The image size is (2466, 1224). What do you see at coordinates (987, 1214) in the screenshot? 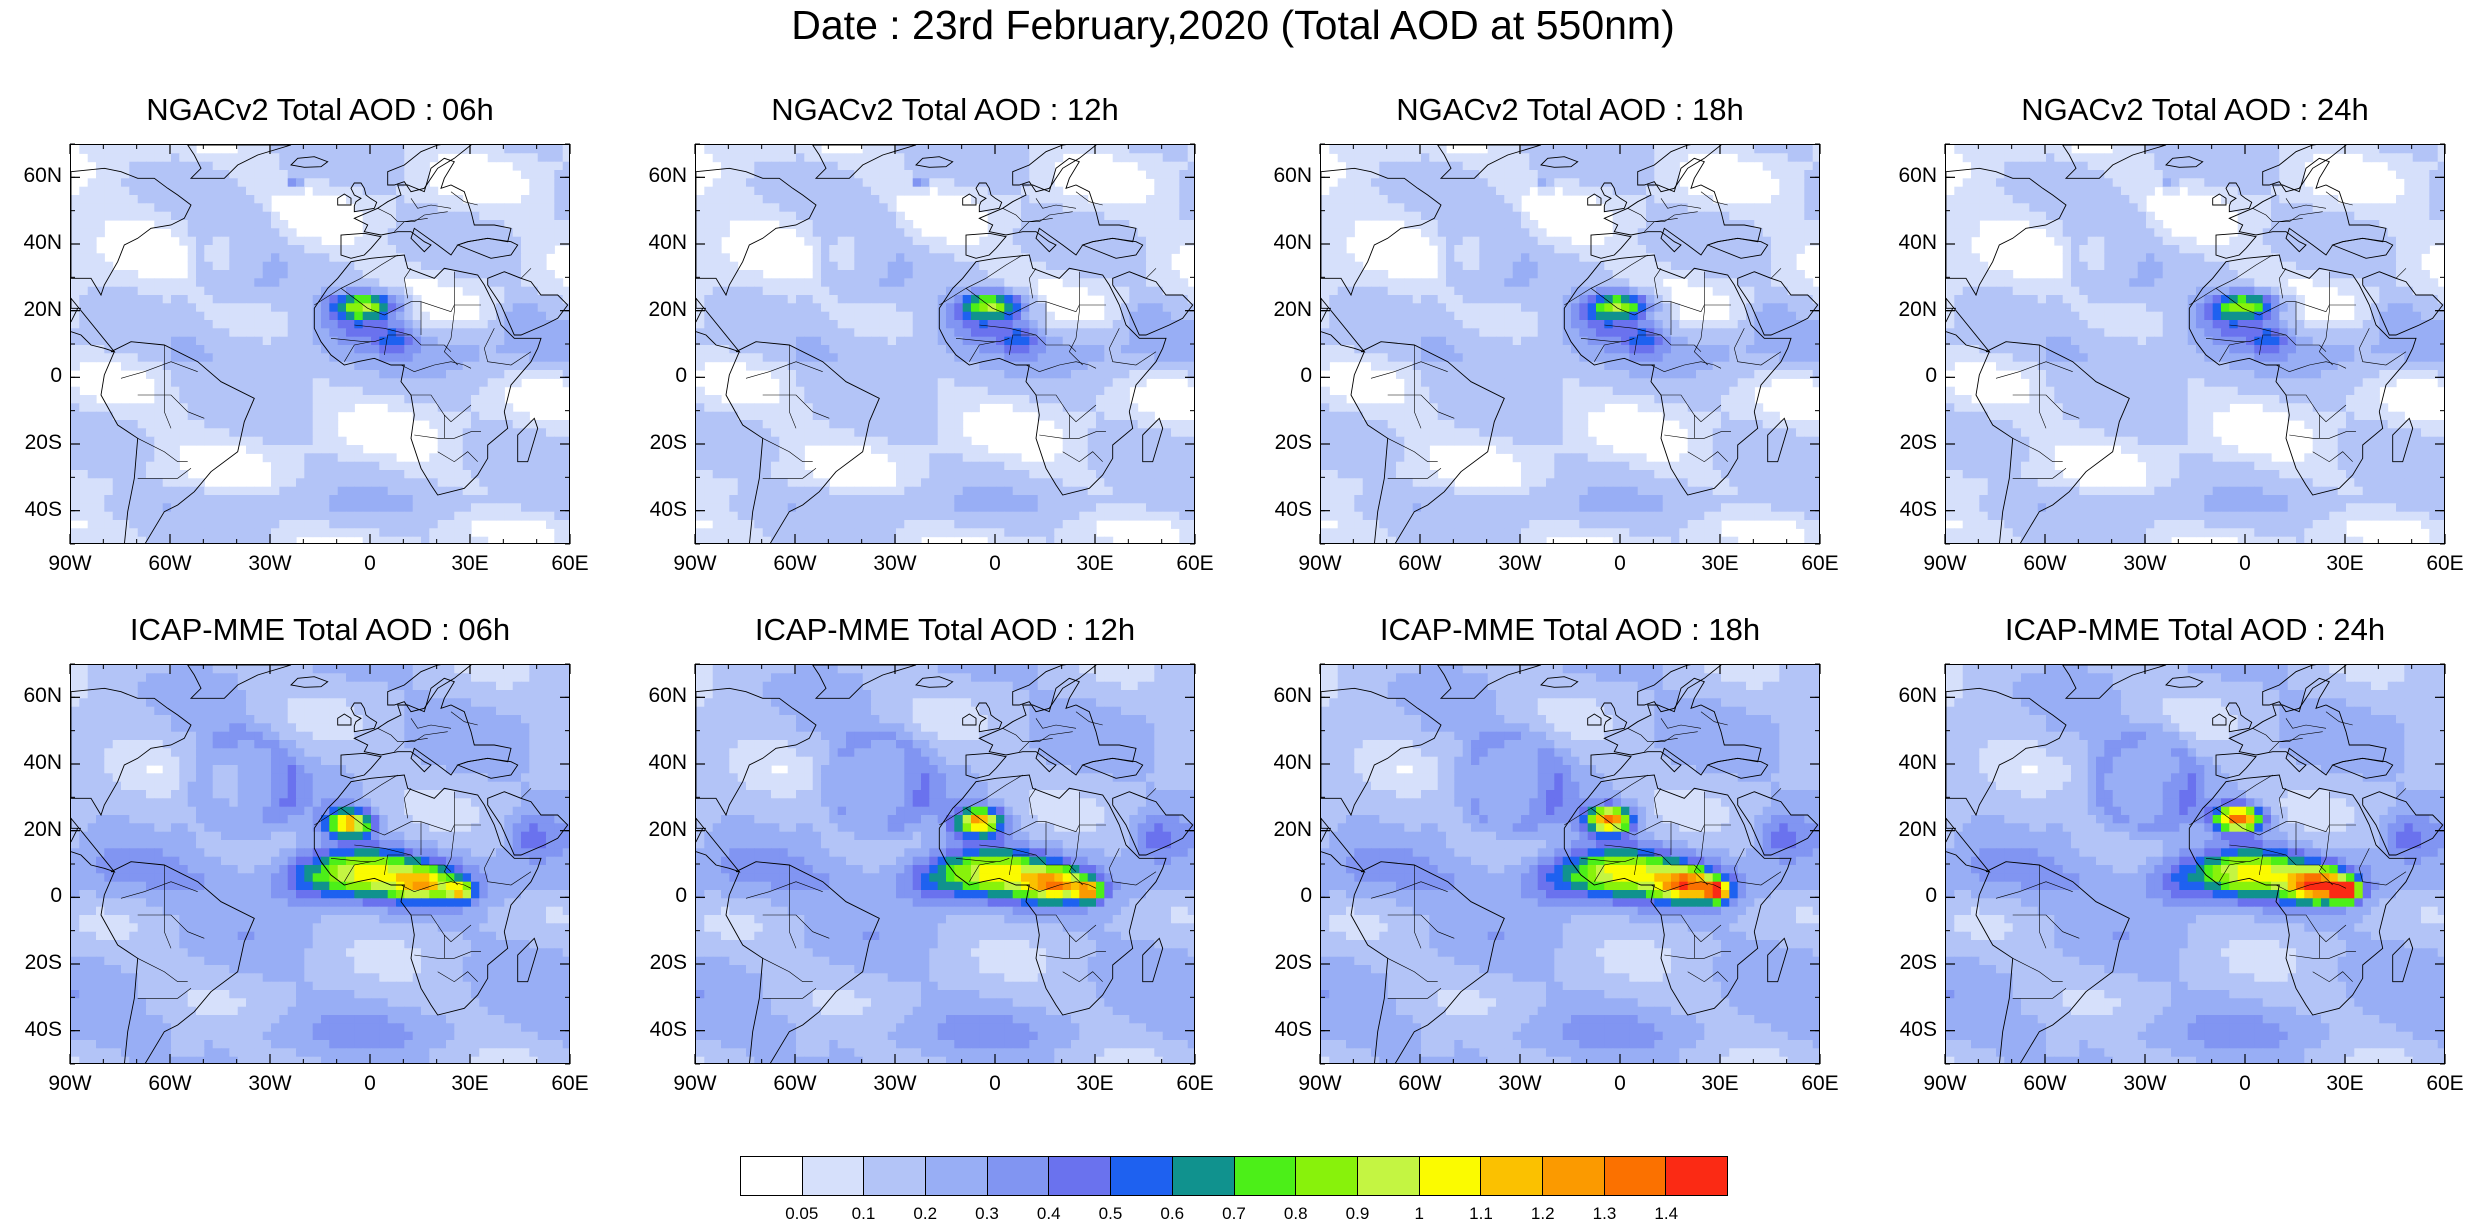
I see `colorbar-label: 0.3` at bounding box center [987, 1214].